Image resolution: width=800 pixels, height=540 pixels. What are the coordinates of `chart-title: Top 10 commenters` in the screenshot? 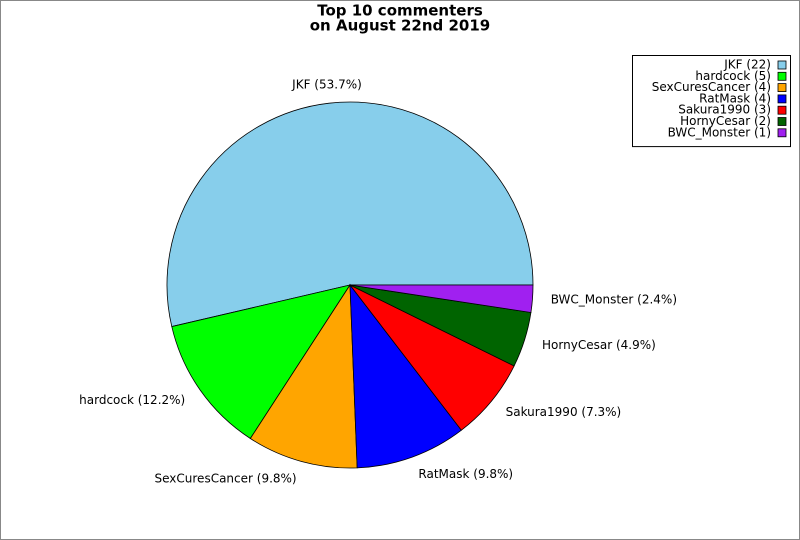 It's located at (400, 11).